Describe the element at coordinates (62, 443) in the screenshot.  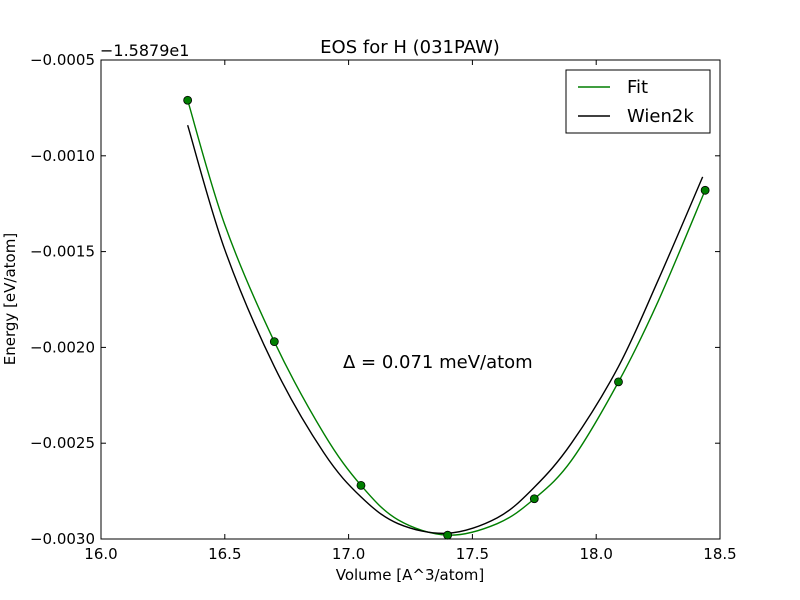
I see `y-tick-label: −0.0025` at that location.